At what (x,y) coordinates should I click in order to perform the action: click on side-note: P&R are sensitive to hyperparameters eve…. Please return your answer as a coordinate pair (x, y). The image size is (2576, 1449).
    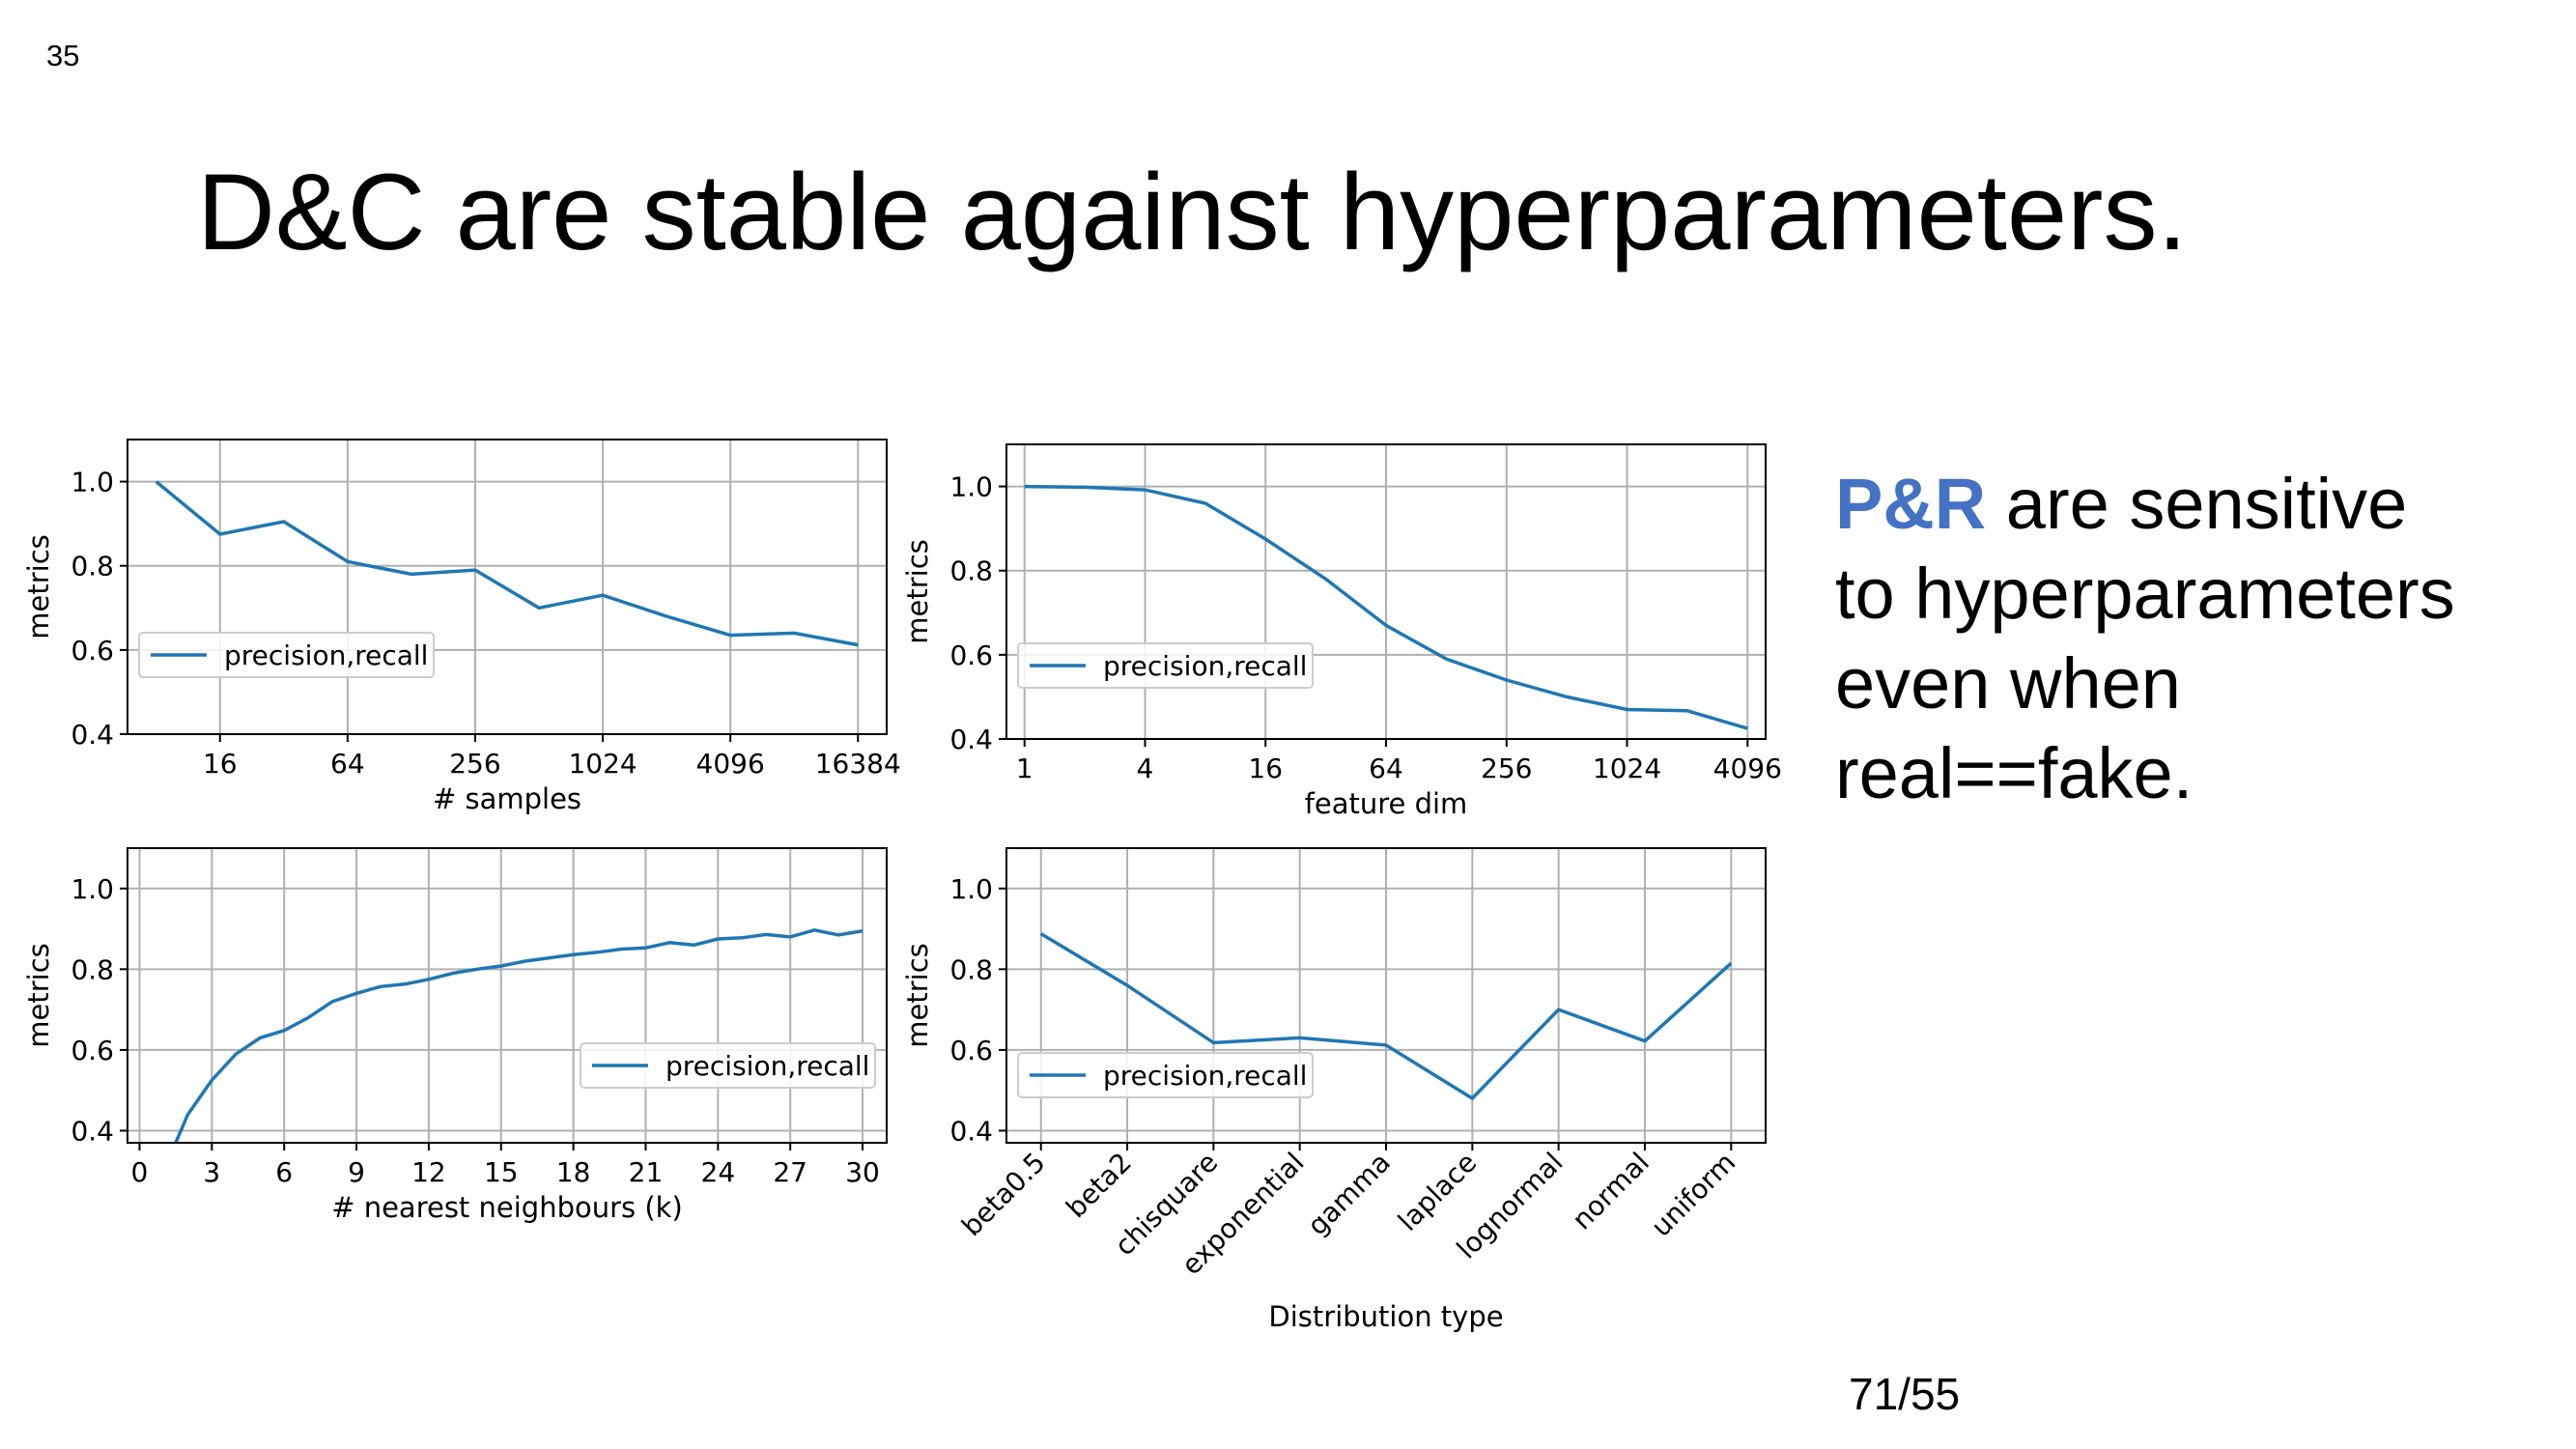
    Looking at the image, I should click on (2145, 638).